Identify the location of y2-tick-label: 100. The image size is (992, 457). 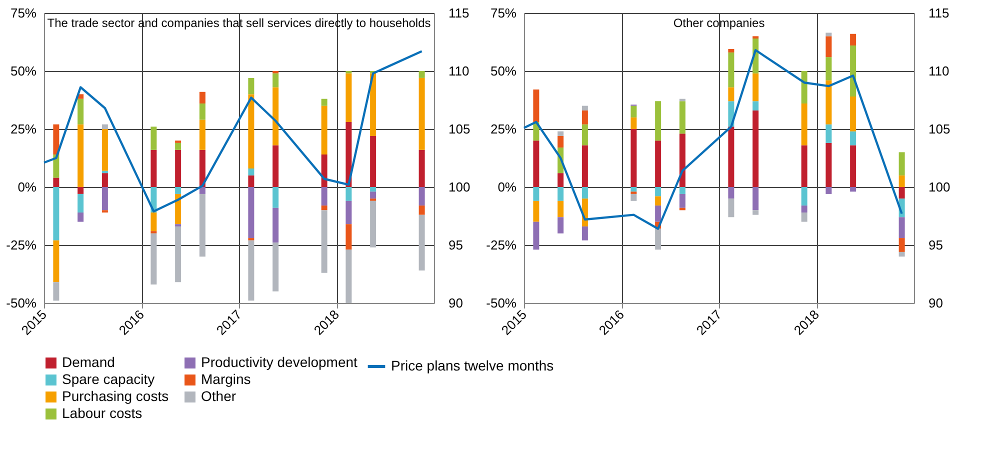
(939, 187).